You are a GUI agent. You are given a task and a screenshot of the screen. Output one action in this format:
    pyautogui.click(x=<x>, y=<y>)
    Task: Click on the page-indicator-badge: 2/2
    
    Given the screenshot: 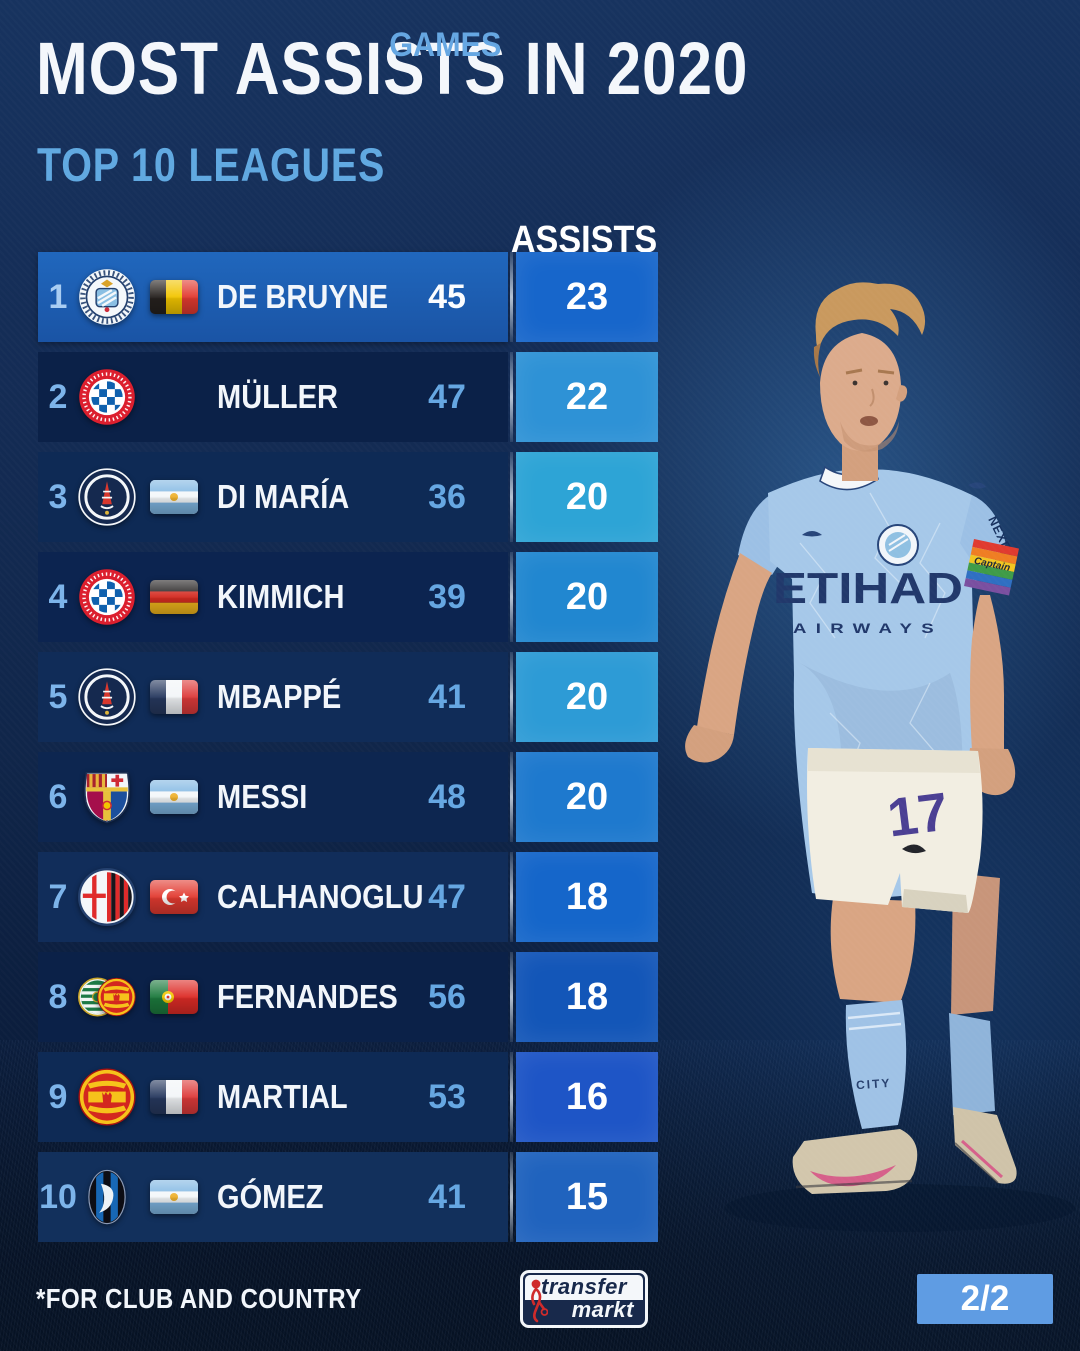 What is the action you would take?
    pyautogui.click(x=985, y=1299)
    